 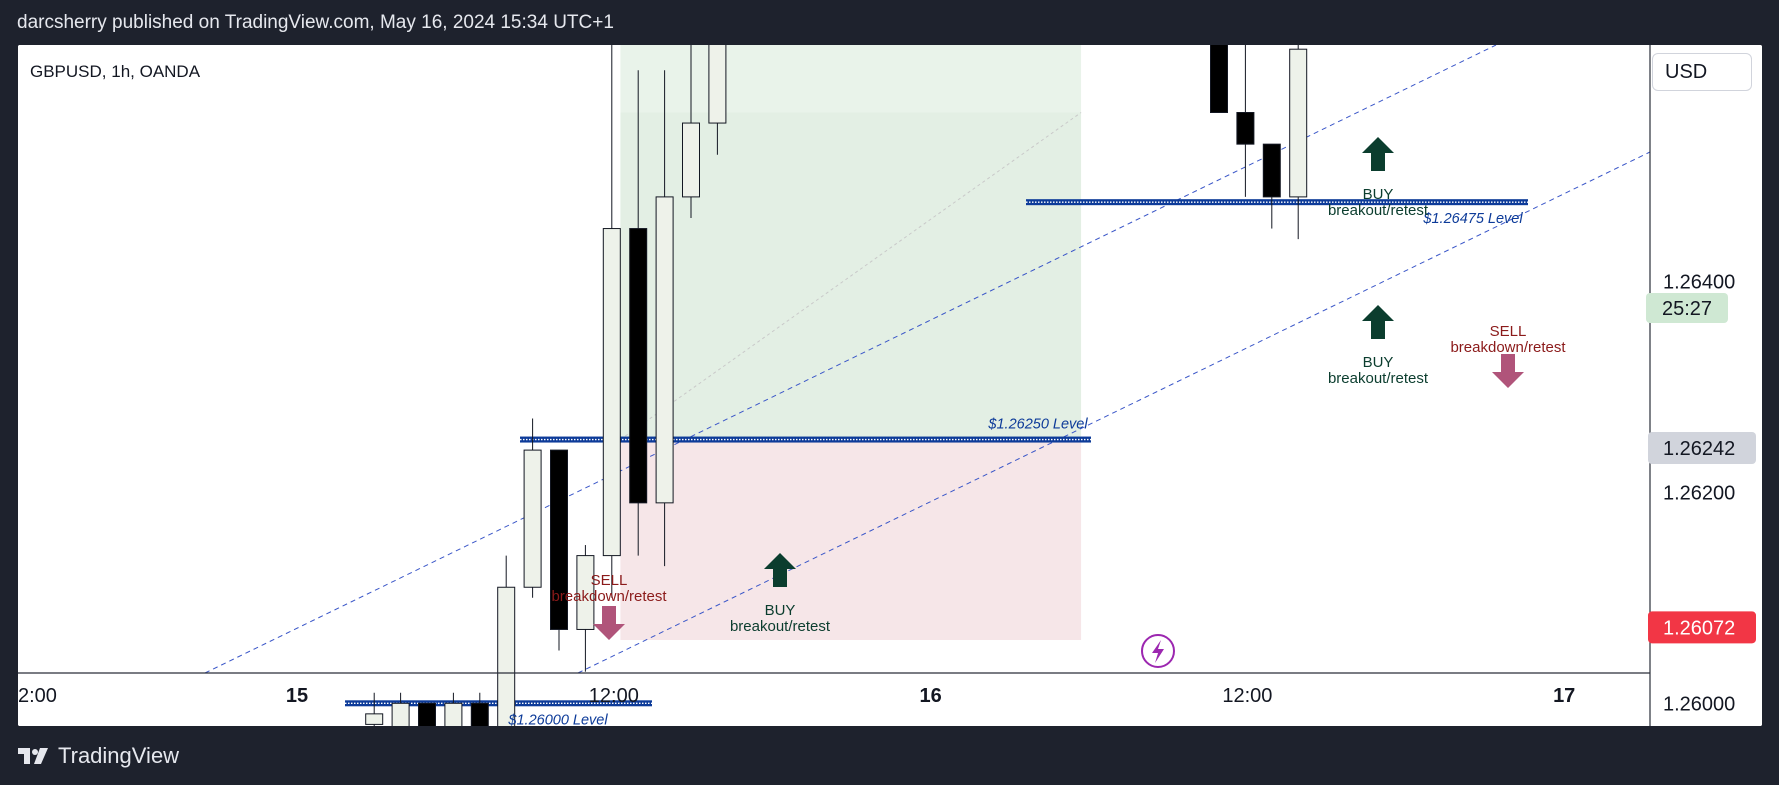 What do you see at coordinates (1472, 219) in the screenshot?
I see `level-label: $1.26475 Level` at bounding box center [1472, 219].